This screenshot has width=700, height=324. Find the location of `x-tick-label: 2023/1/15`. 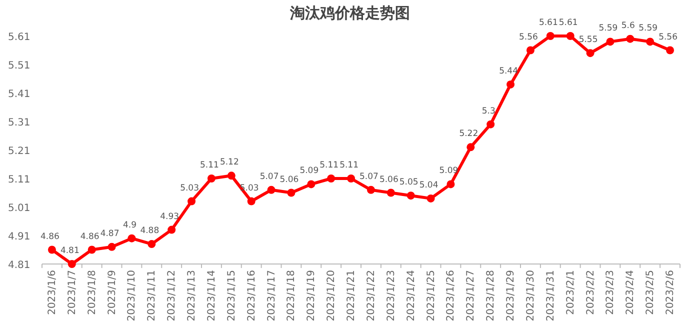

x-tick-label: 2023/1/15 is located at coordinates (232, 296).